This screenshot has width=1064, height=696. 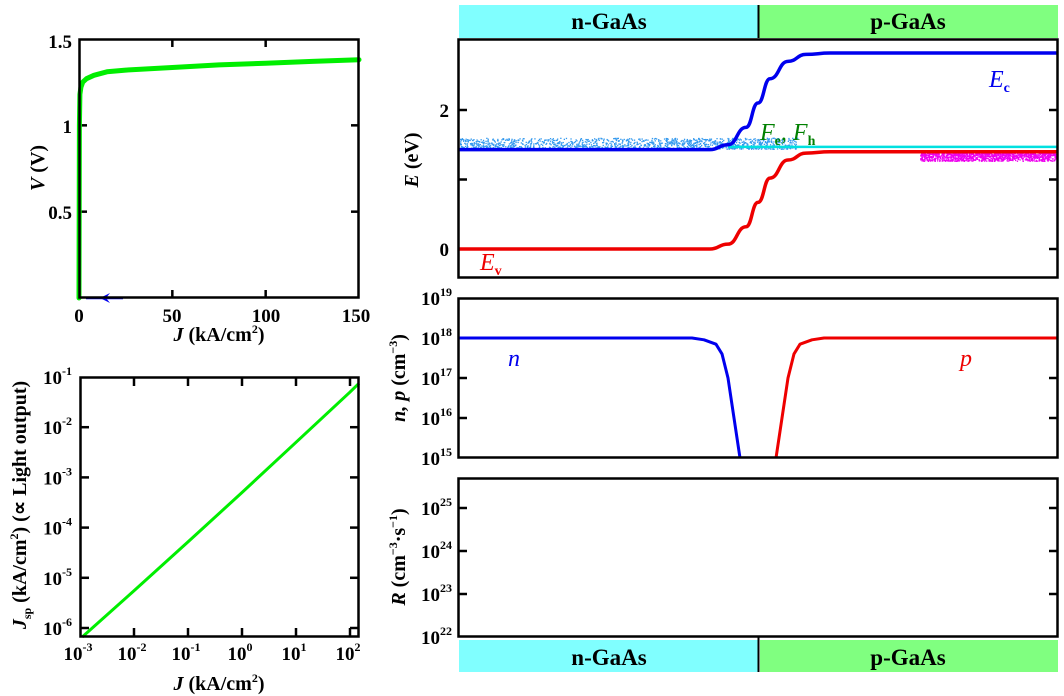 What do you see at coordinates (608, 21) in the screenshot?
I see `n-gaas-band-top` at bounding box center [608, 21].